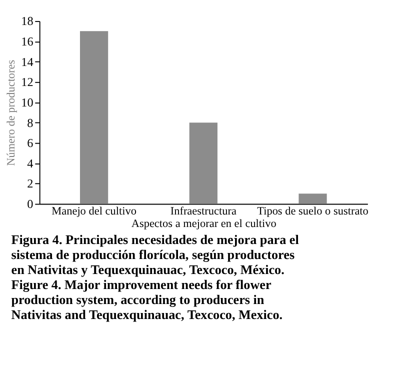 The width and height of the screenshot is (419, 366). What do you see at coordinates (27, 102) in the screenshot?
I see `y-tick-label: 10` at bounding box center [27, 102].